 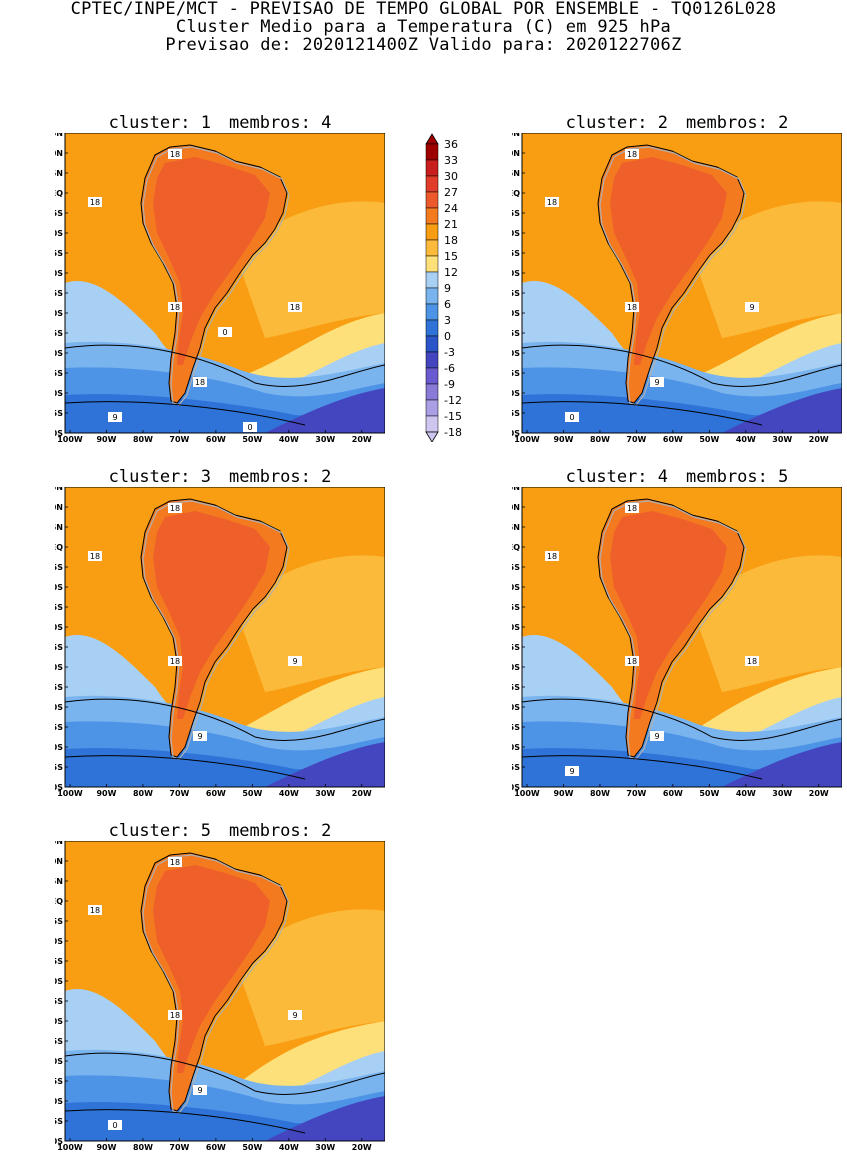 What do you see at coordinates (220, 123) in the screenshot?
I see `panel-title: cluster: 1 membros: 4` at bounding box center [220, 123].